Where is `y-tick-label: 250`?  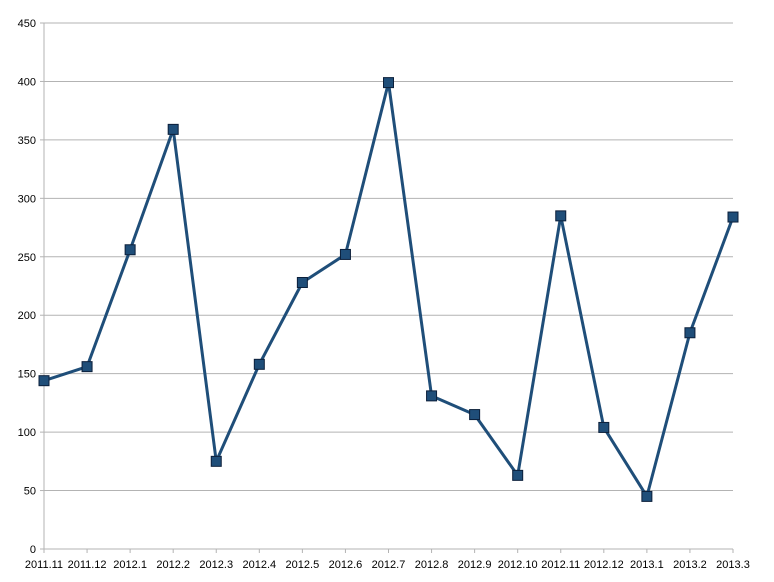 y-tick-label: 250 is located at coordinates (27, 258).